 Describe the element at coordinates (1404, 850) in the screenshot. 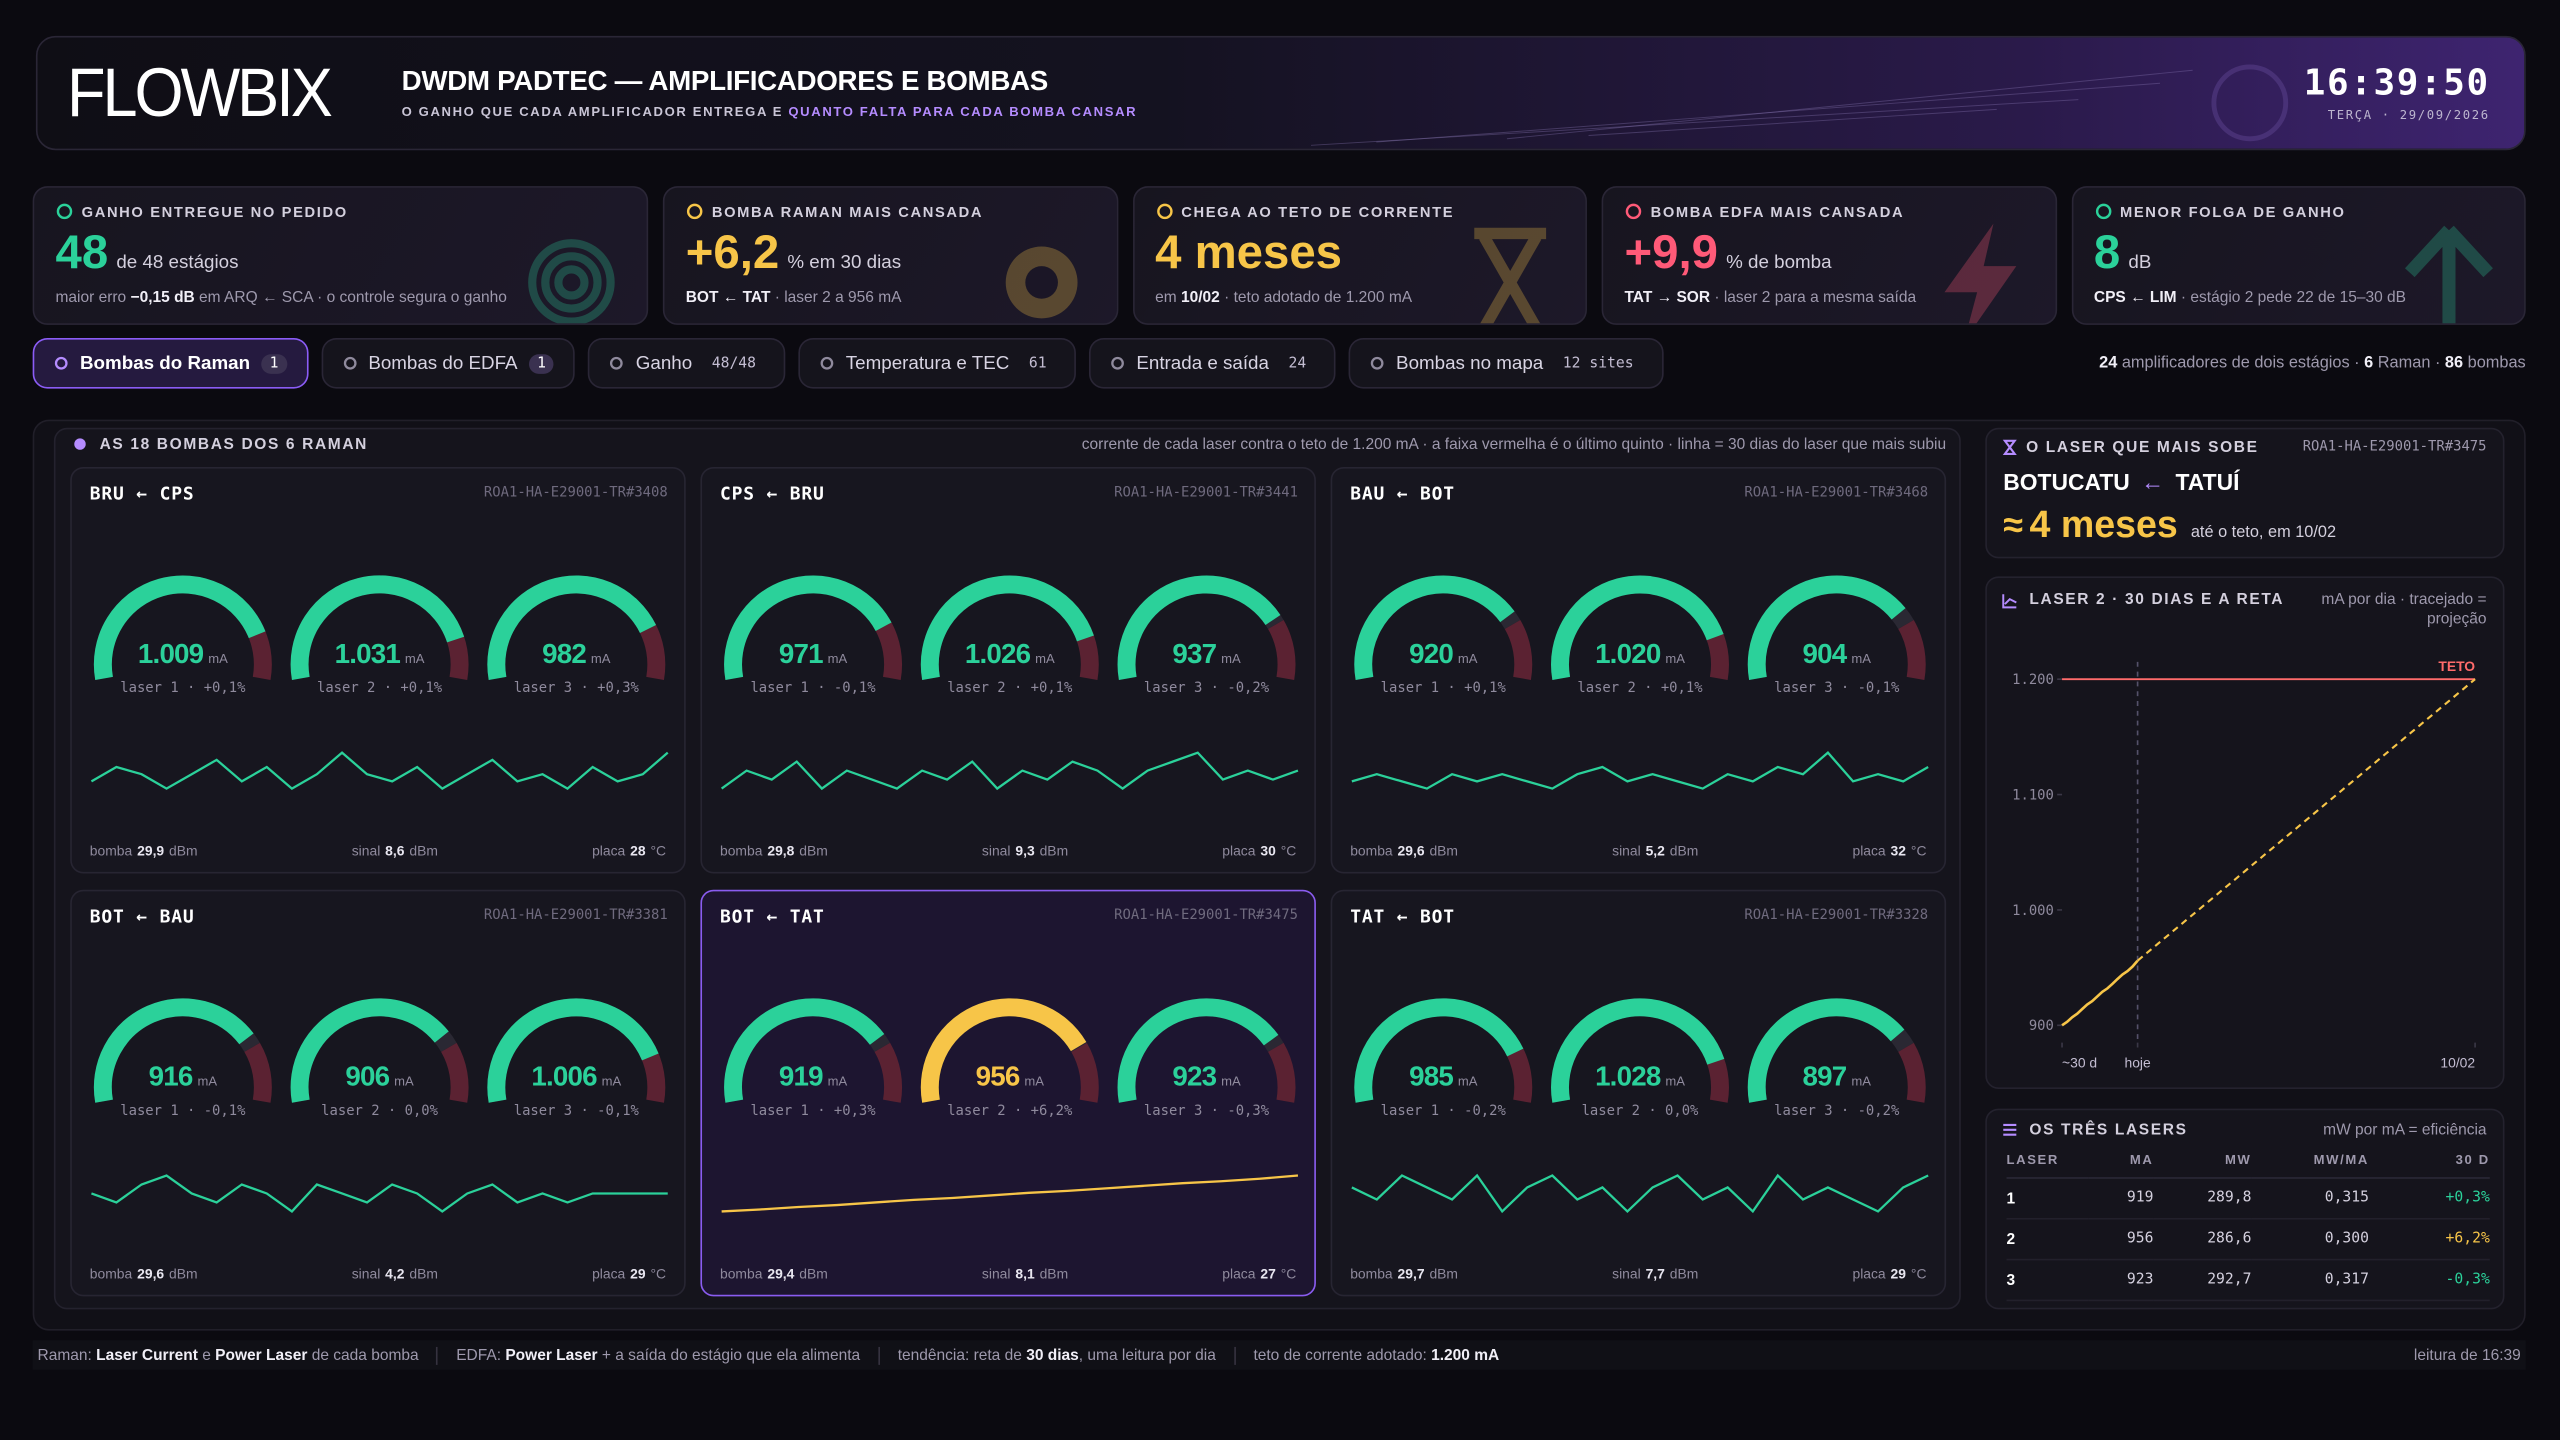

I see `footer-metric: bomba 29,6 dBm` at that location.